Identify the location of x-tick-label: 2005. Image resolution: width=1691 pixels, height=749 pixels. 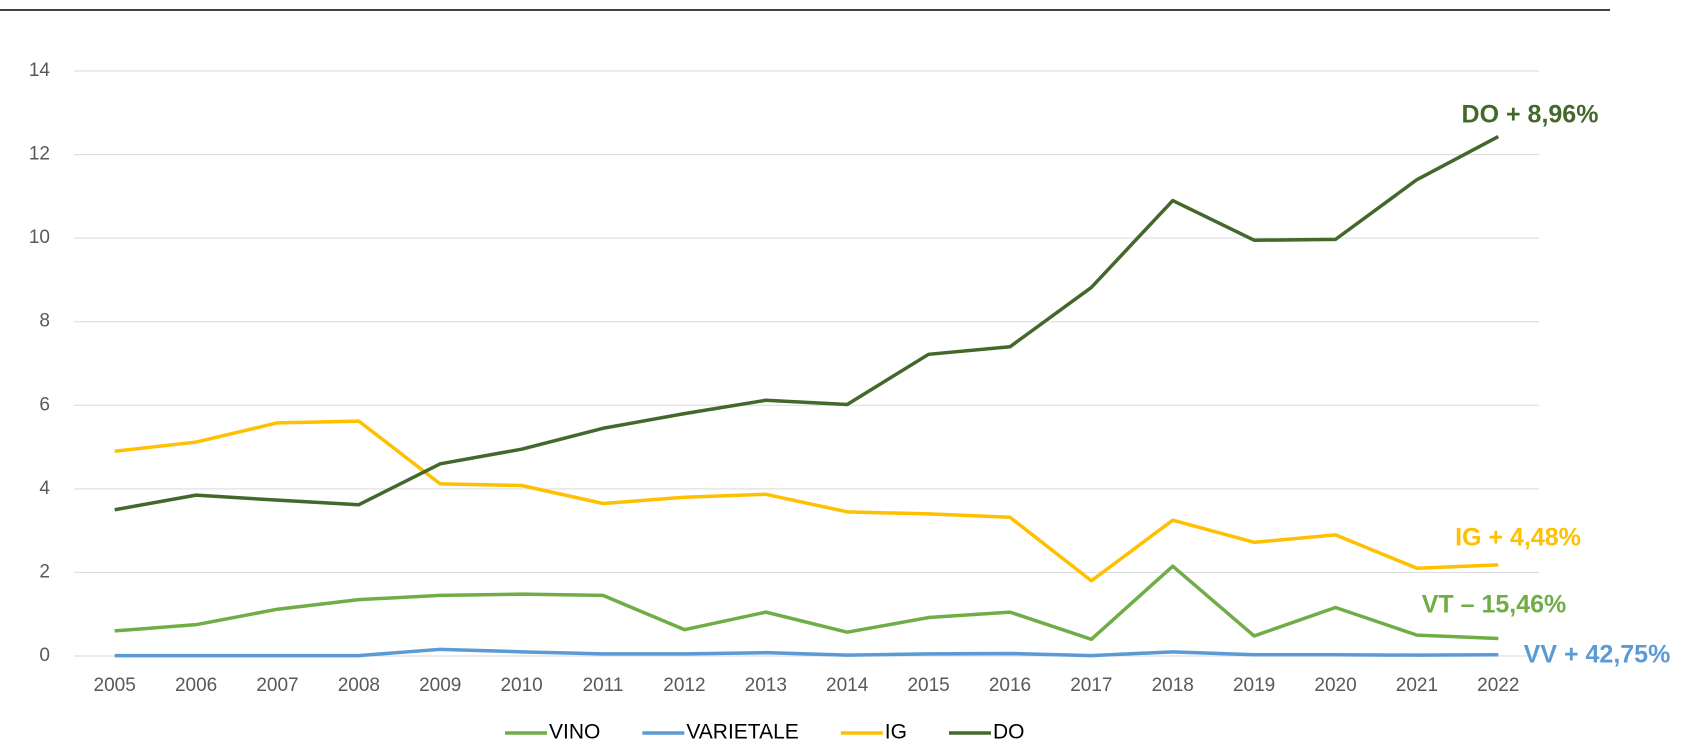
(115, 685).